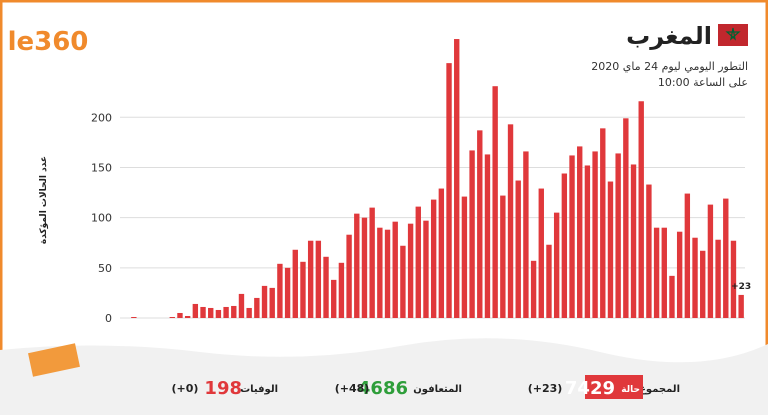 Image resolution: width=768 pixels, height=415 pixels. I want to click on y-tick-label: 100, so click(101, 218).